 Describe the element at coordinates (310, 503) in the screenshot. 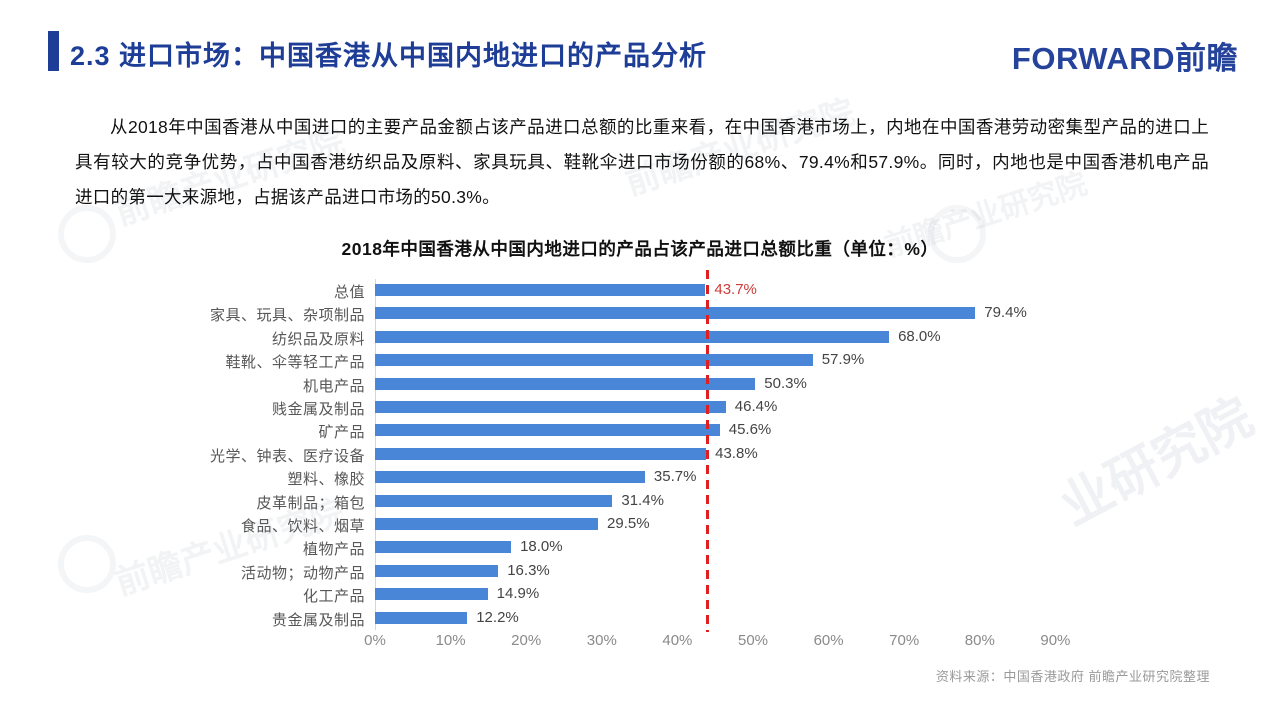

I see `category-label: 皮革制品；箱包` at that location.